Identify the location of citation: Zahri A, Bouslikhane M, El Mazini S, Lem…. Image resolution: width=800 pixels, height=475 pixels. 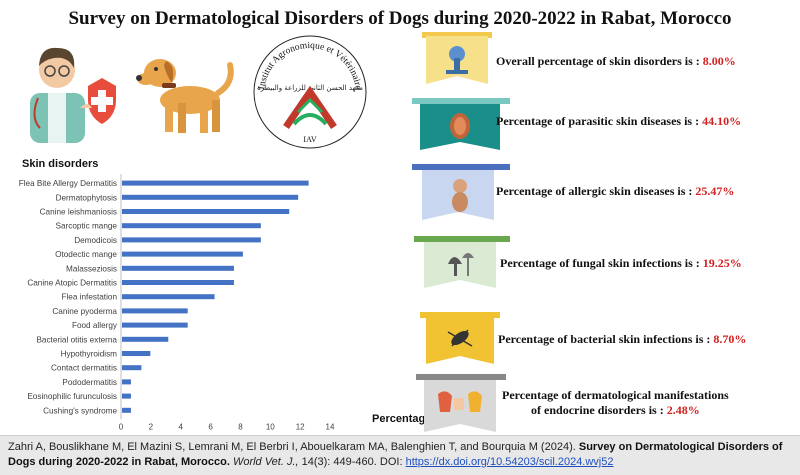
(400, 455).